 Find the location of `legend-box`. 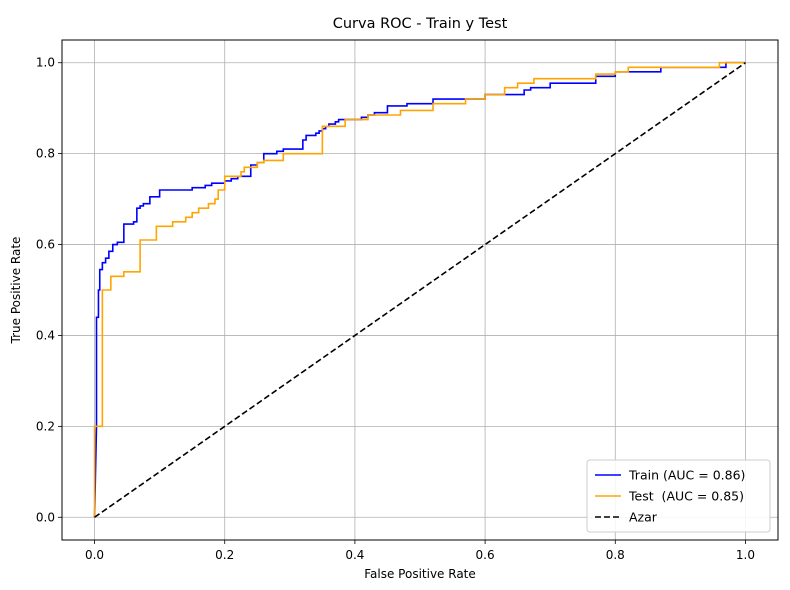

legend-box is located at coordinates (678, 496).